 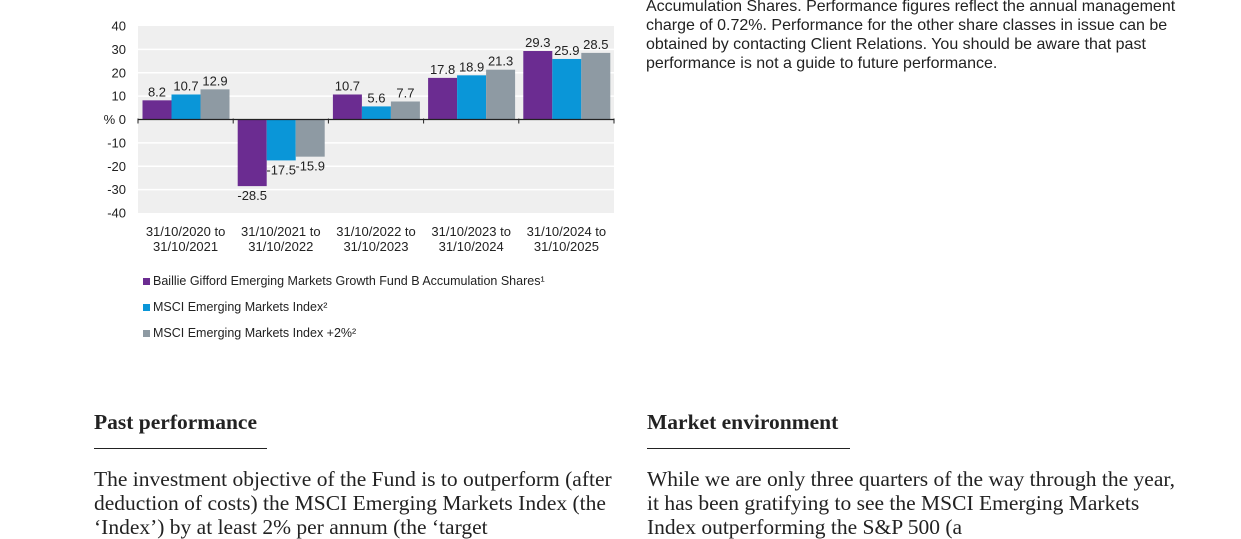 What do you see at coordinates (376, 97) in the screenshot?
I see `data-label: 5.6` at bounding box center [376, 97].